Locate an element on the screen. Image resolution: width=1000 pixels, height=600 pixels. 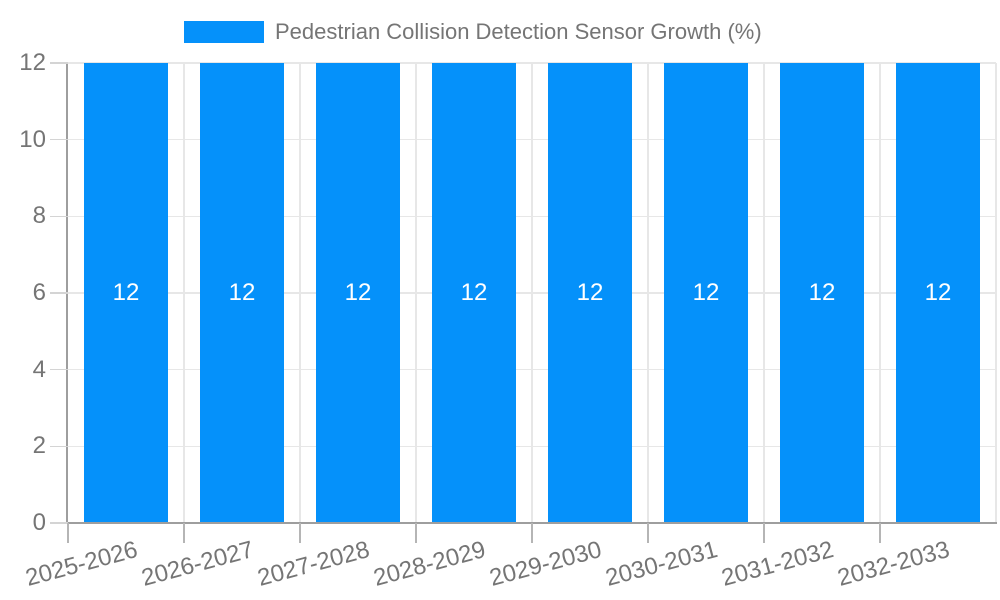
y-axis-label: 10 is located at coordinates (32, 139).